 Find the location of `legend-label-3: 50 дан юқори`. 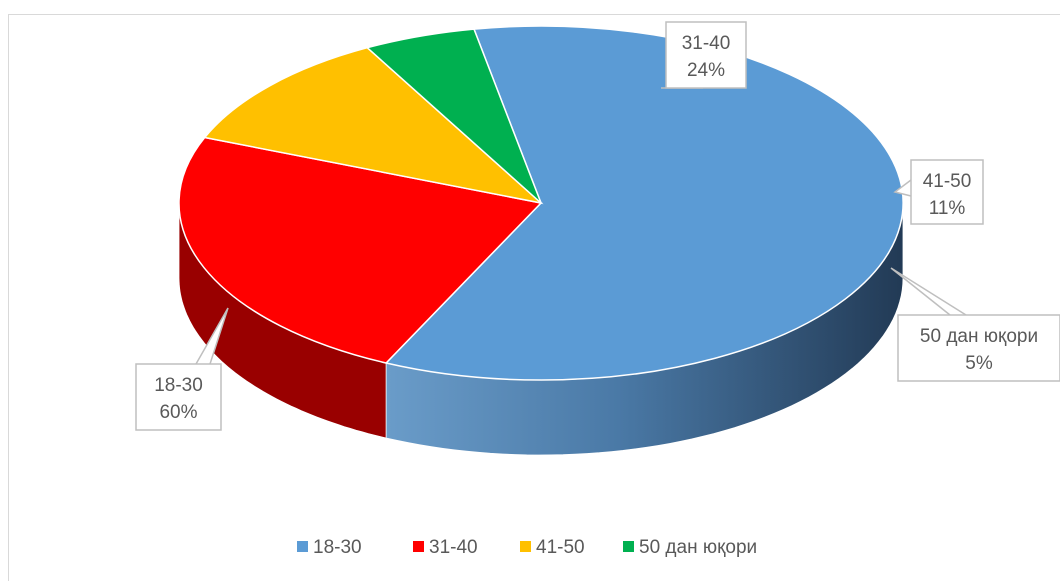

legend-label-3: 50 дан юқори is located at coordinates (698, 547).